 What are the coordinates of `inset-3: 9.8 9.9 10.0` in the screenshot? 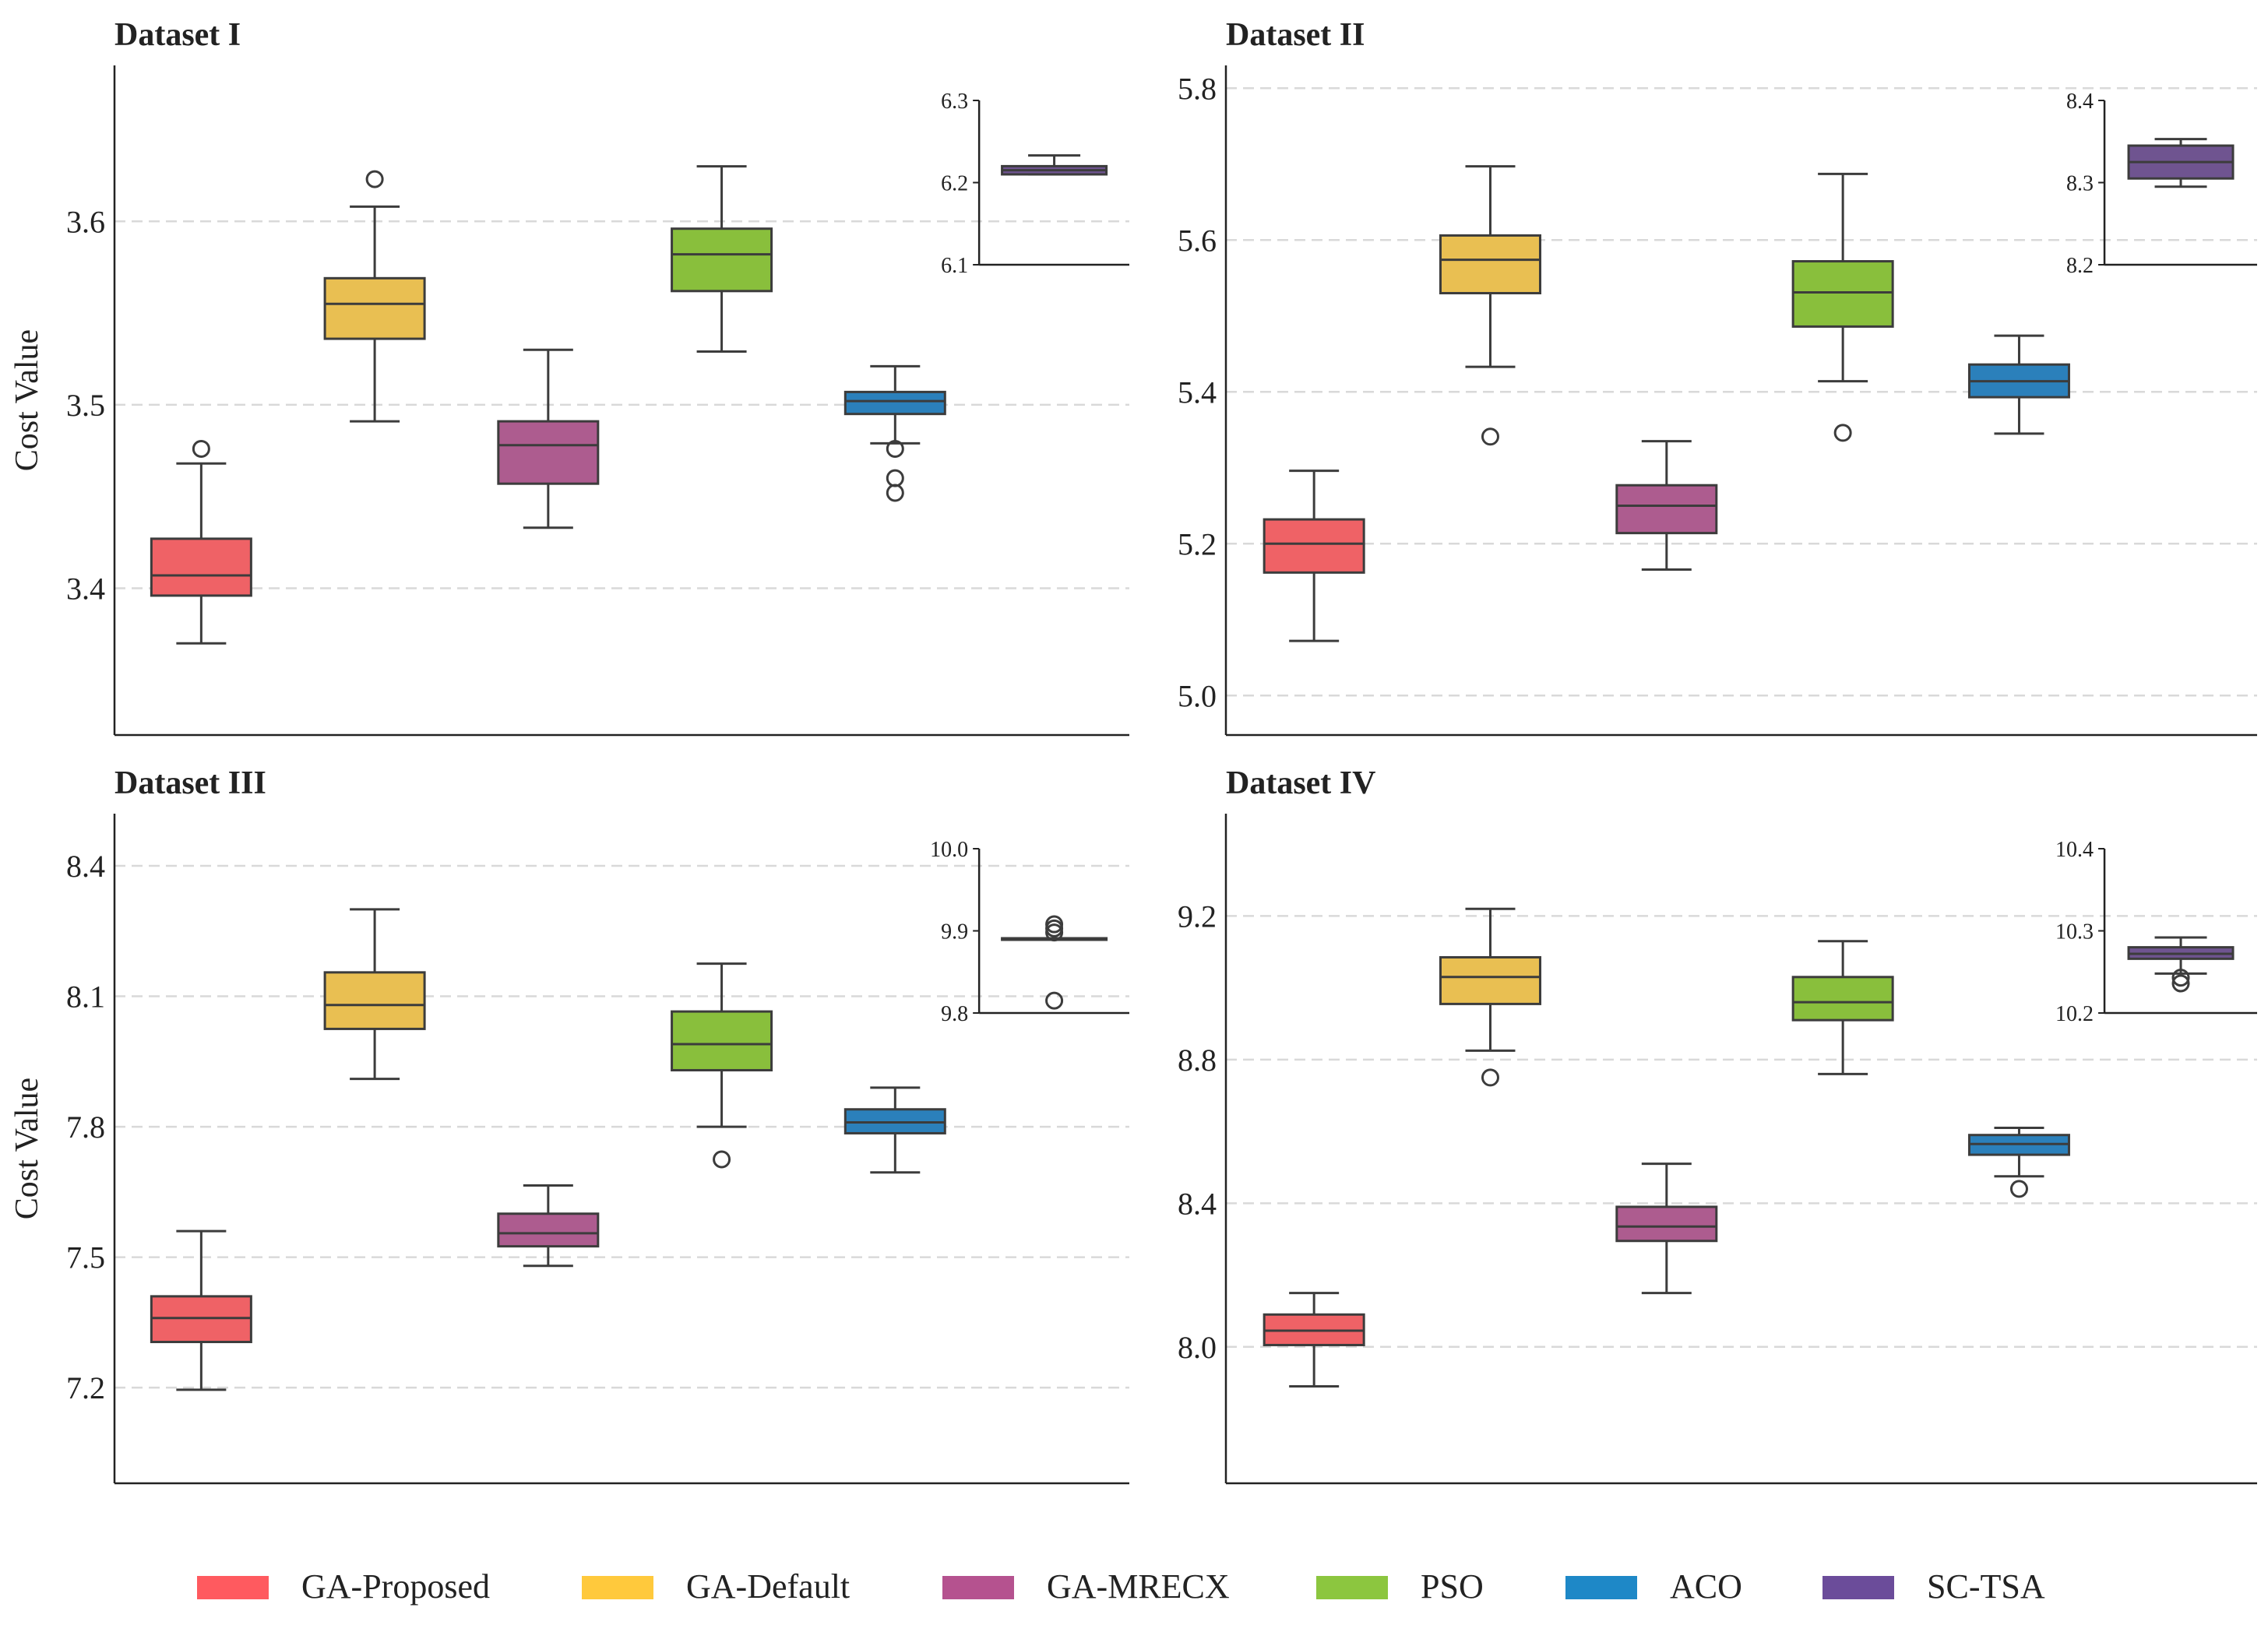 It's located at (1029, 932).